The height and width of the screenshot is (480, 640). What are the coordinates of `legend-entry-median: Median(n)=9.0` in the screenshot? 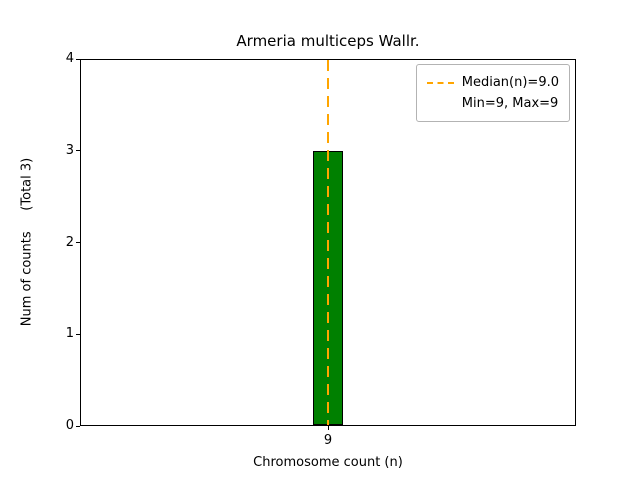 It's located at (492, 82).